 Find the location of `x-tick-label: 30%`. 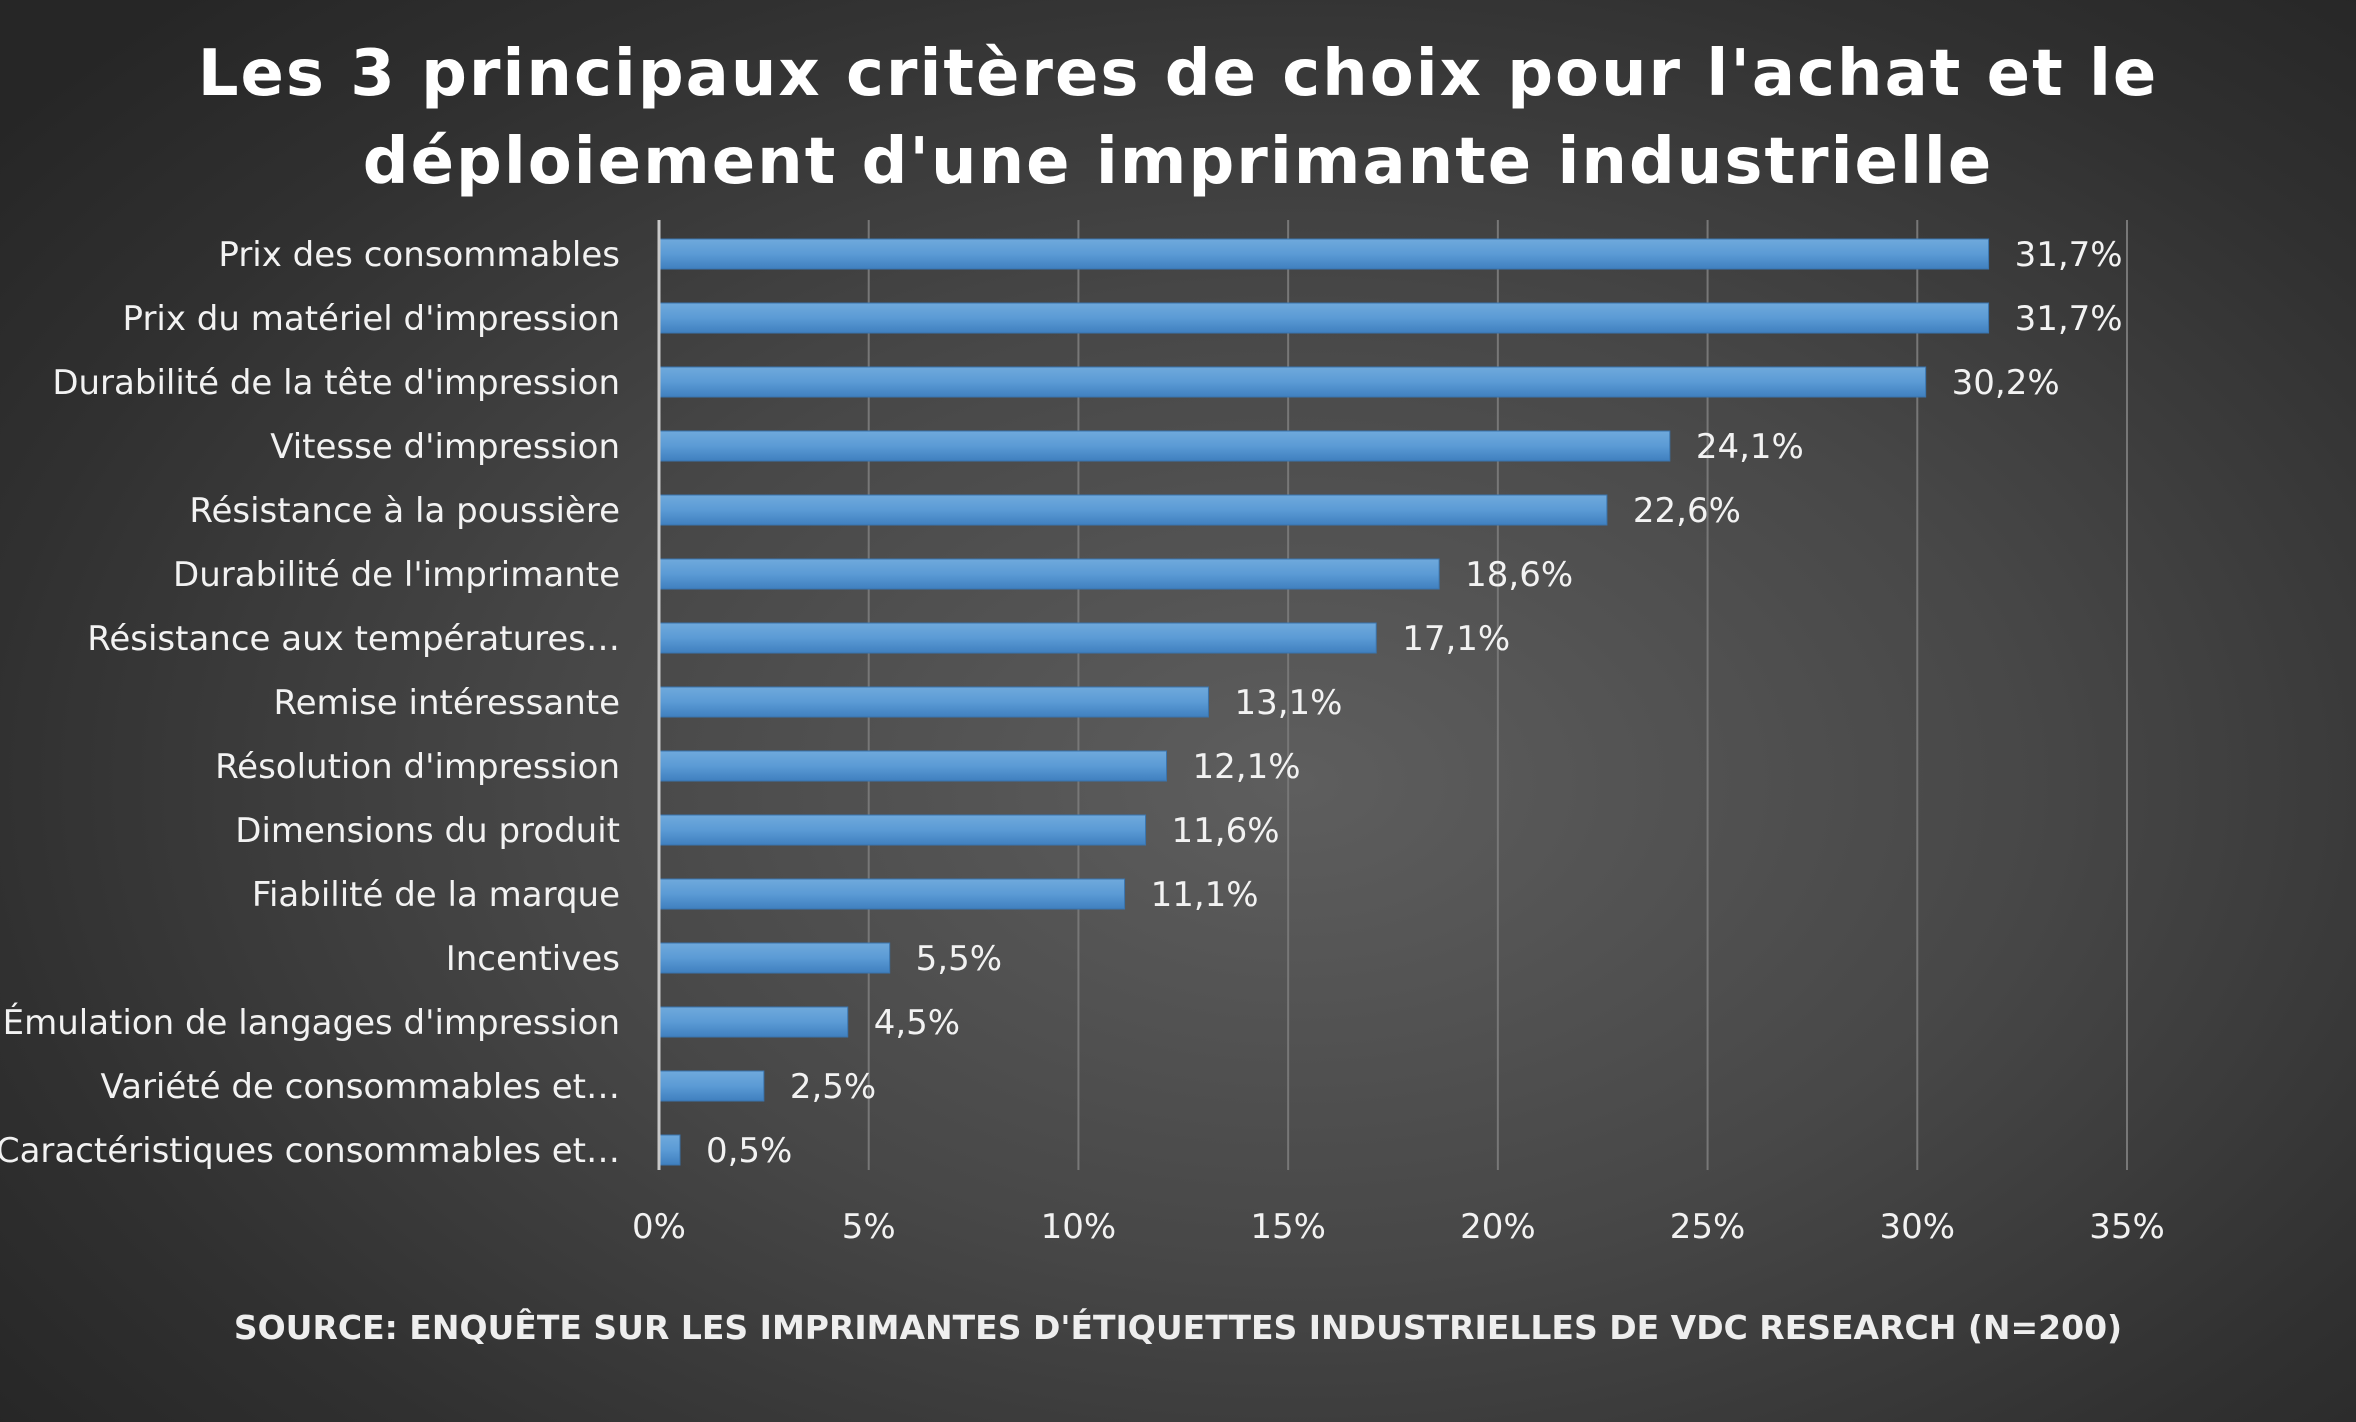

x-tick-label: 30% is located at coordinates (1917, 1227).